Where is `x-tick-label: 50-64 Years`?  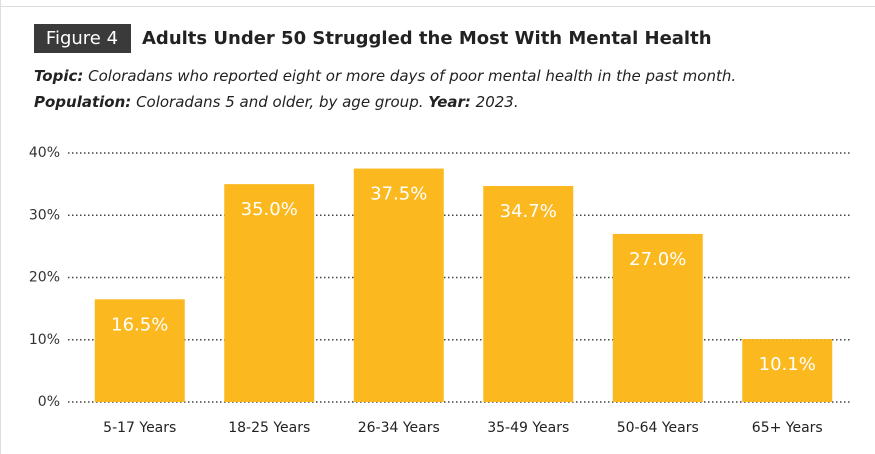
x-tick-label: 50-64 Years is located at coordinates (658, 428).